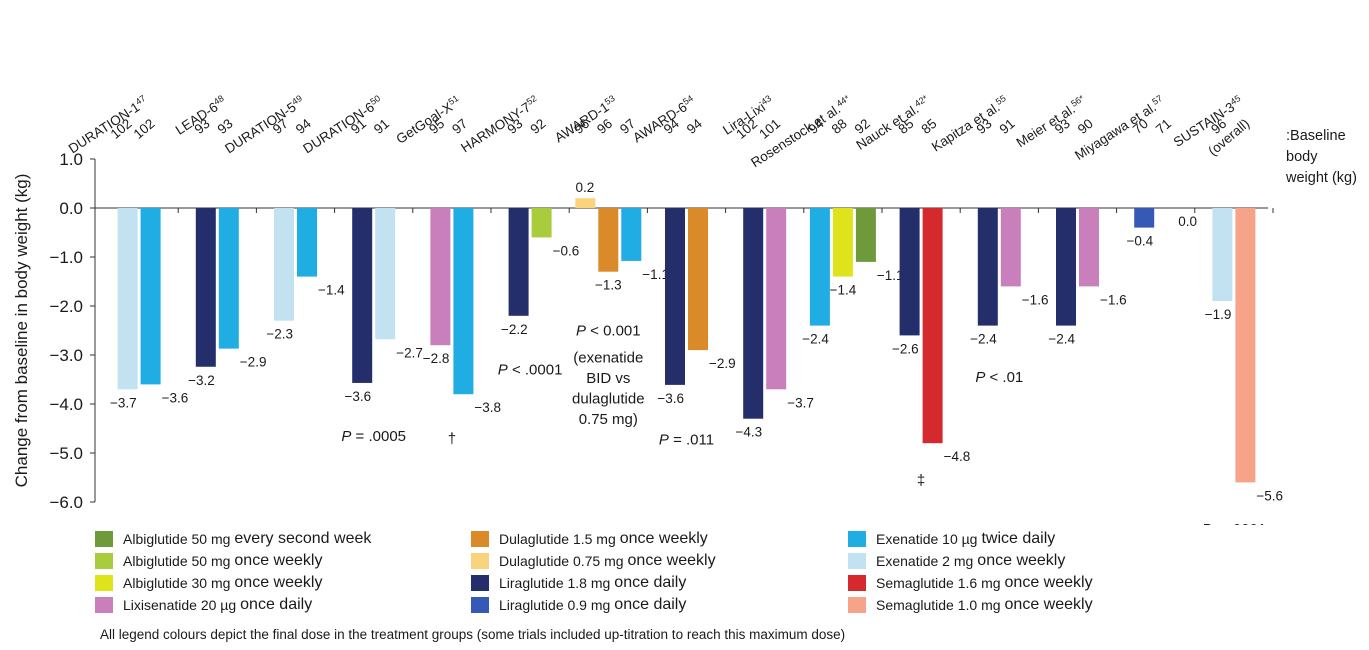 The image size is (1369, 650). What do you see at coordinates (555, 605) in the screenshot?
I see `legend-dose: Liraglutide 0.9 mg` at bounding box center [555, 605].